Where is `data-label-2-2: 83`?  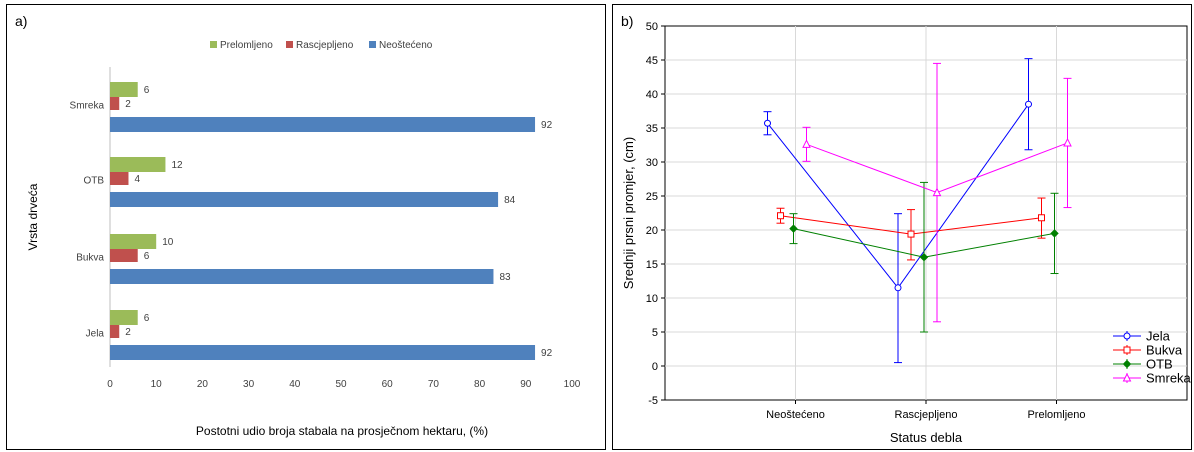 data-label-2-2: 83 is located at coordinates (505, 277).